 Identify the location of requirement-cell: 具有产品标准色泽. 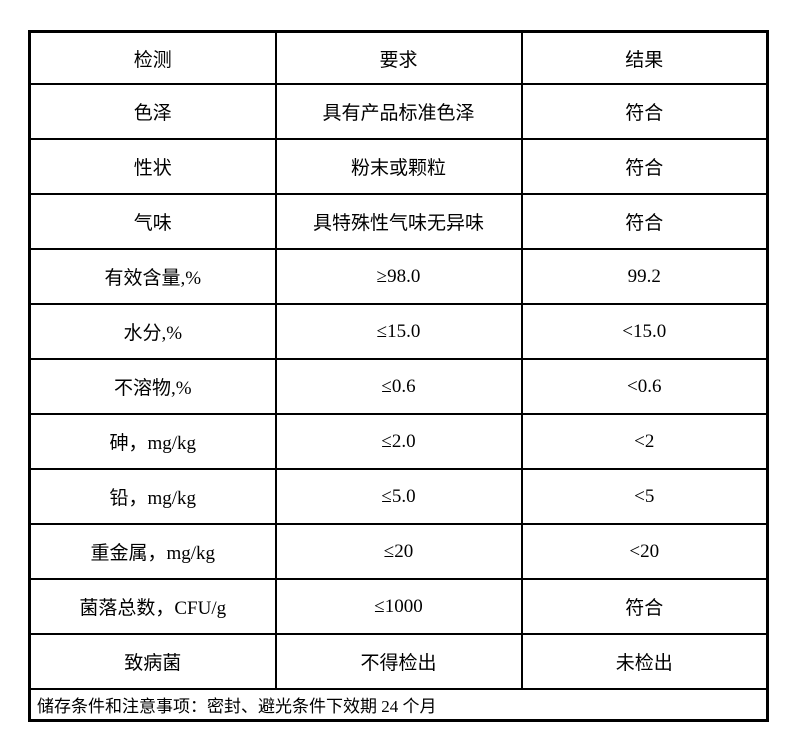
(398, 111).